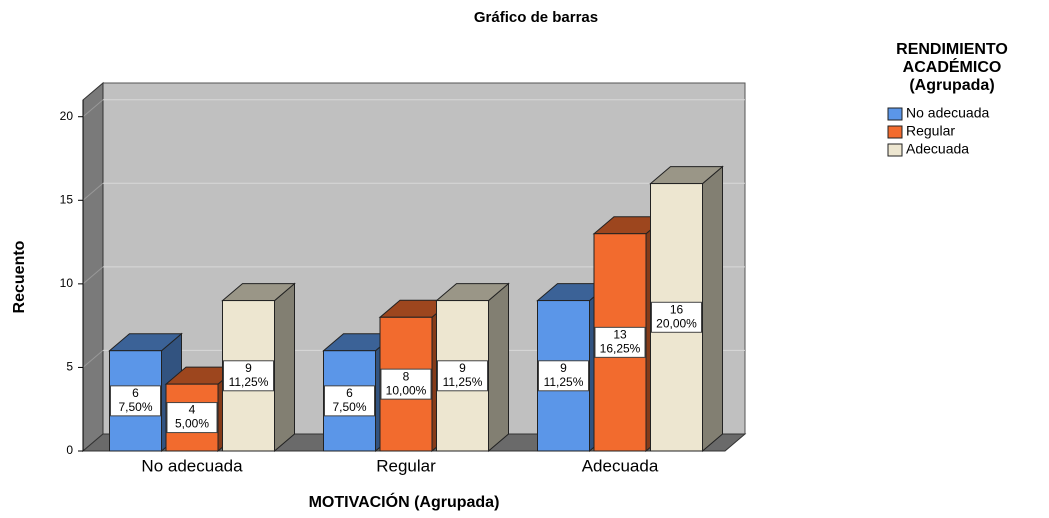 The image size is (1049, 518). Describe the element at coordinates (677, 309) in the screenshot. I see `data-label: 16` at that location.